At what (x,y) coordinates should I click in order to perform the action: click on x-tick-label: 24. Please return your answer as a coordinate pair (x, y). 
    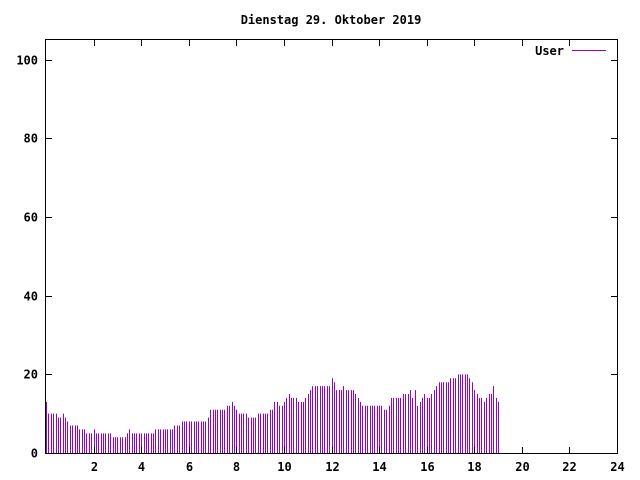
    Looking at the image, I should click on (617, 467).